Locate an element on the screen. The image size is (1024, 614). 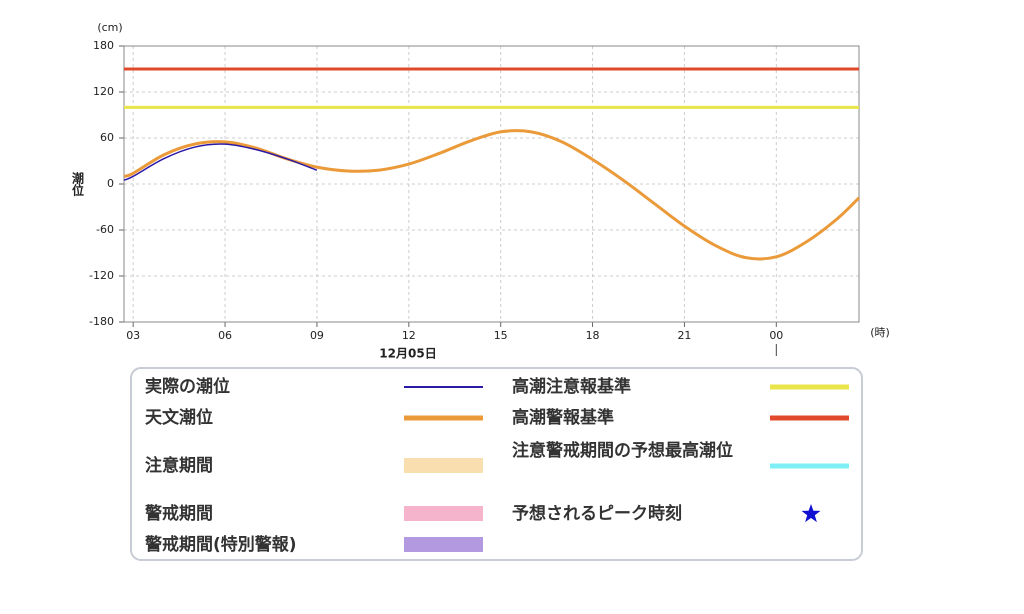
legend-label: 注意警戒期間の予想最高潮位 is located at coordinates (622, 451).